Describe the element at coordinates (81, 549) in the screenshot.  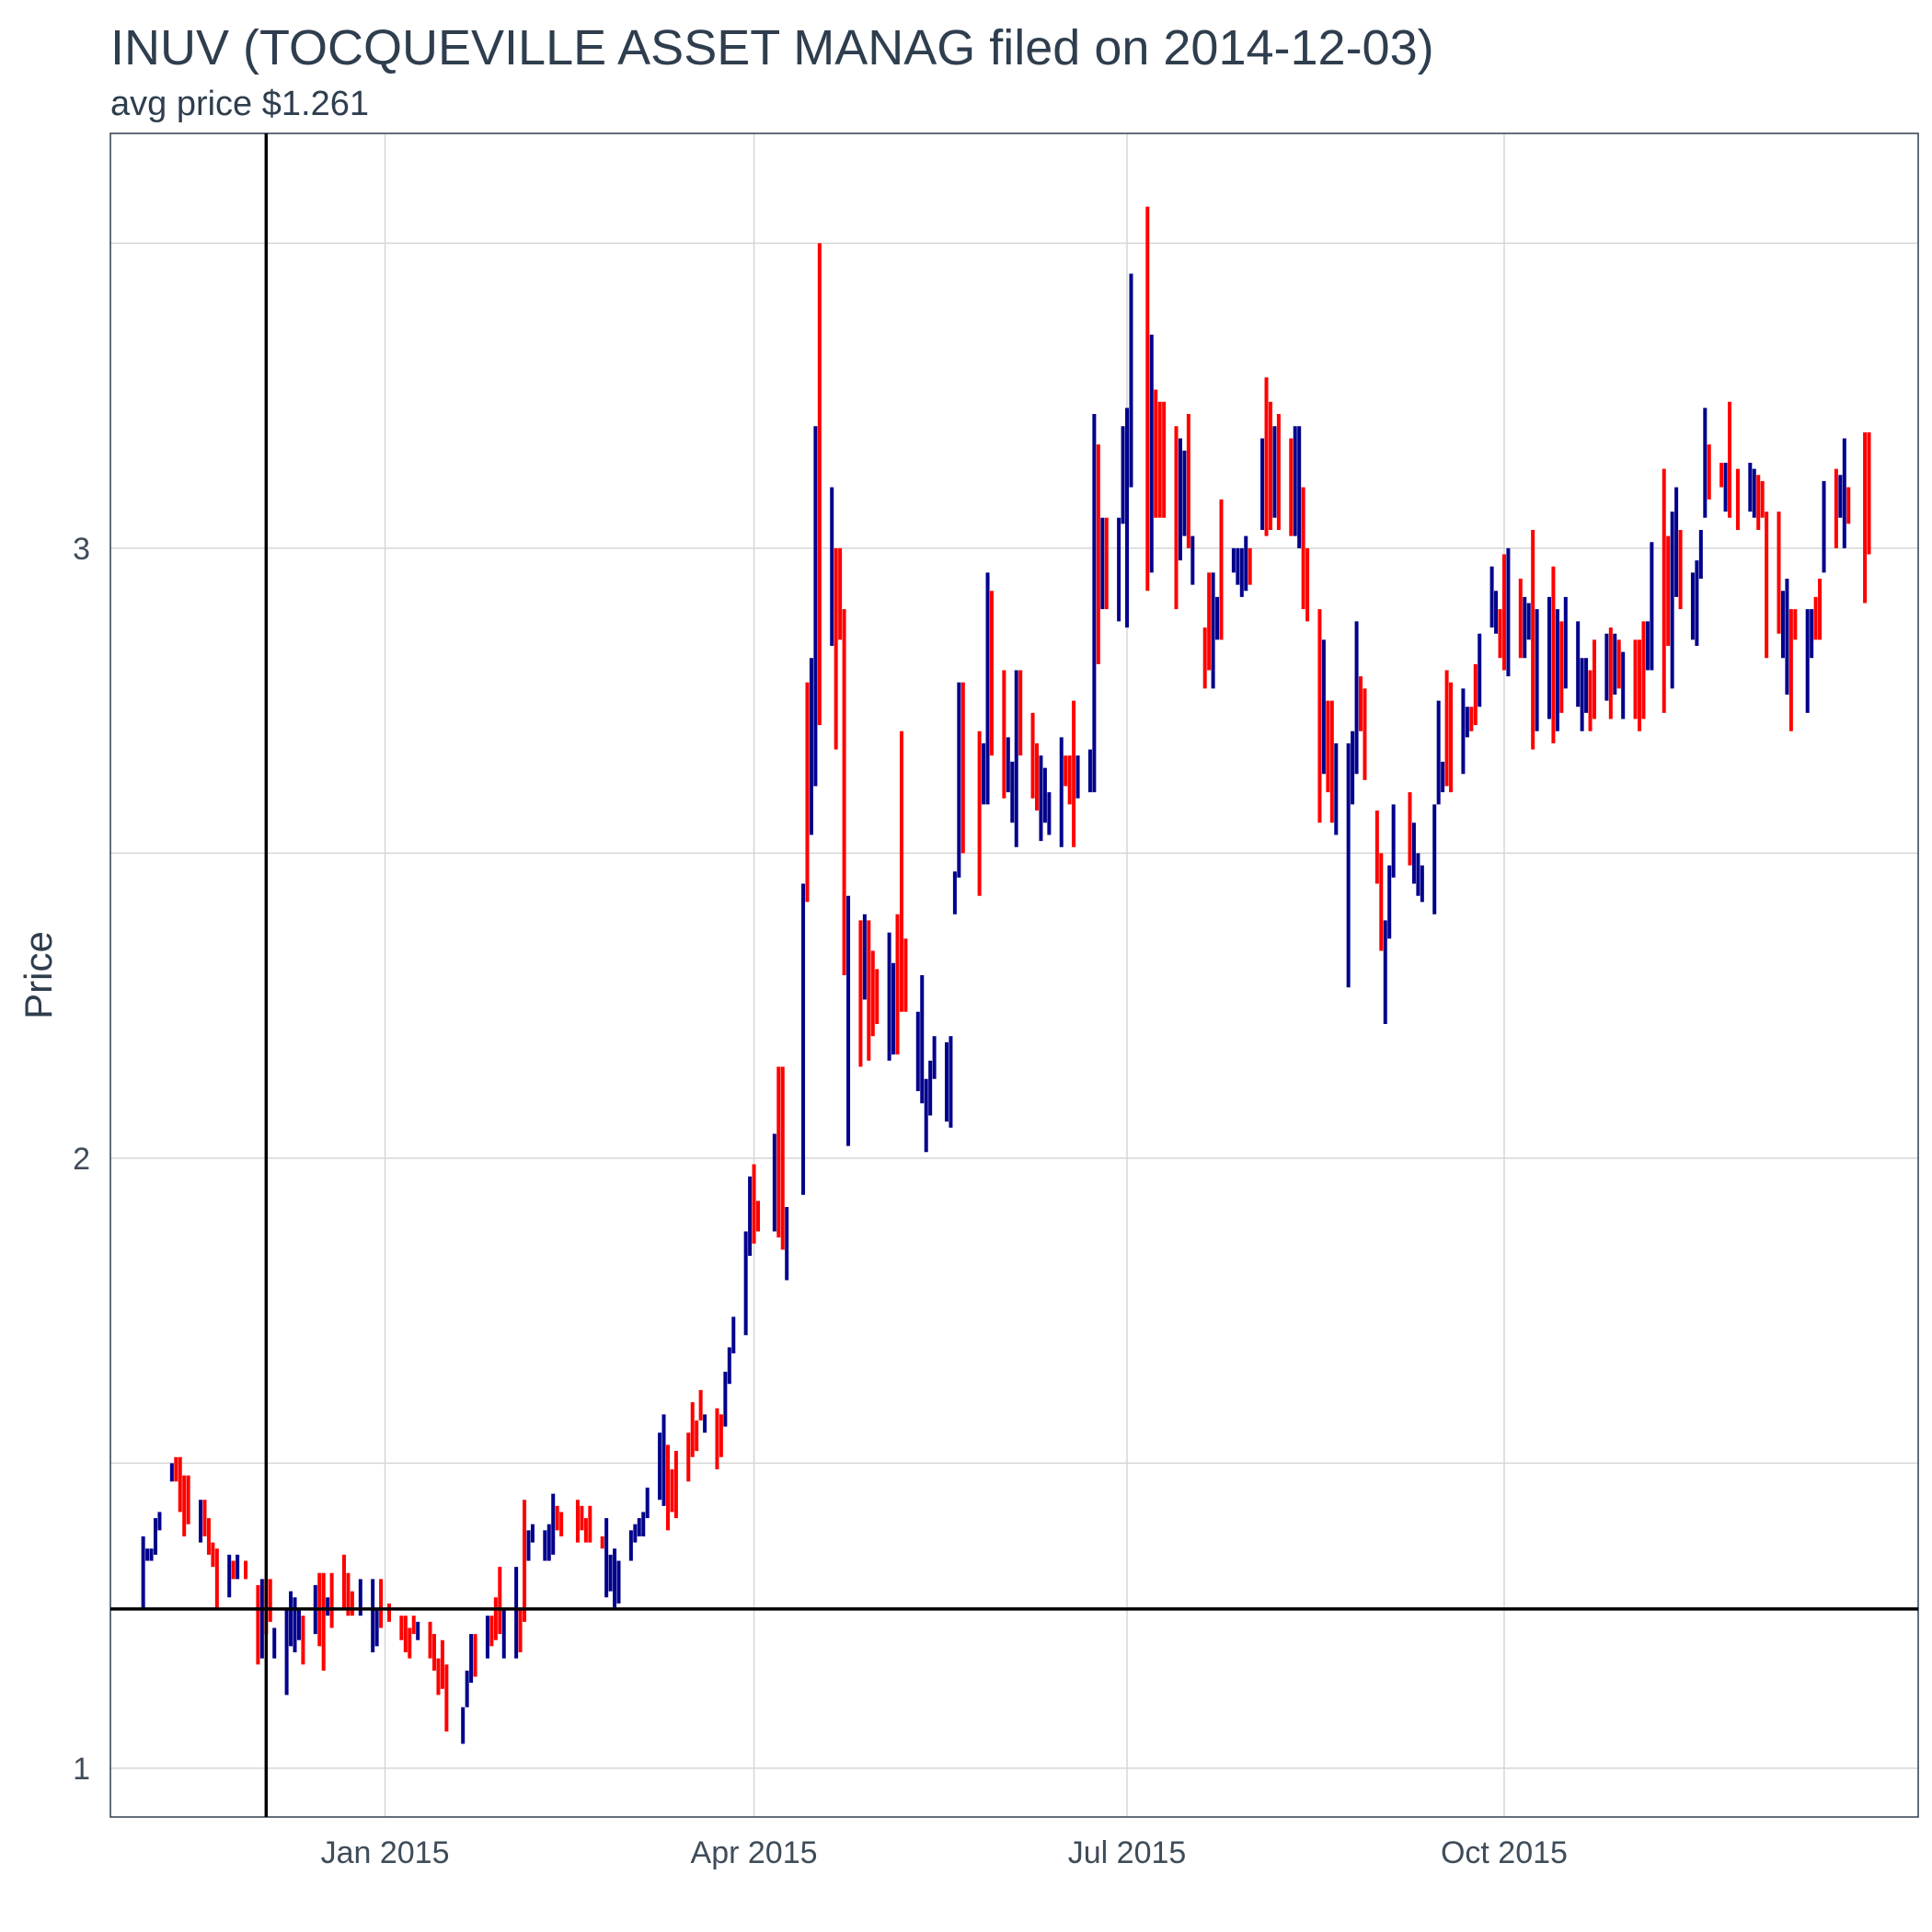
I see `y-tick-label: 3` at that location.